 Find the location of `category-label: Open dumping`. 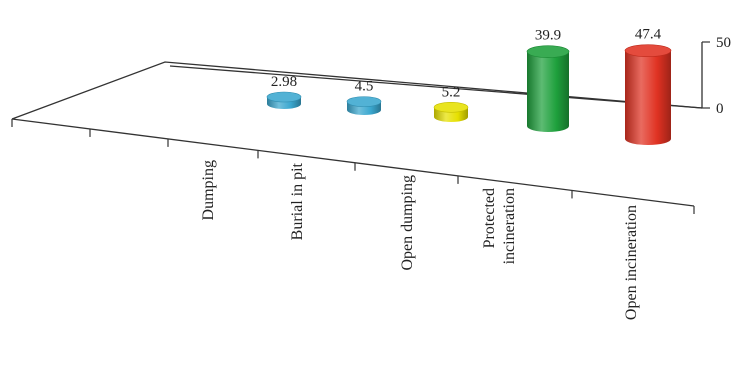

category-label: Open dumping is located at coordinates (407, 223).